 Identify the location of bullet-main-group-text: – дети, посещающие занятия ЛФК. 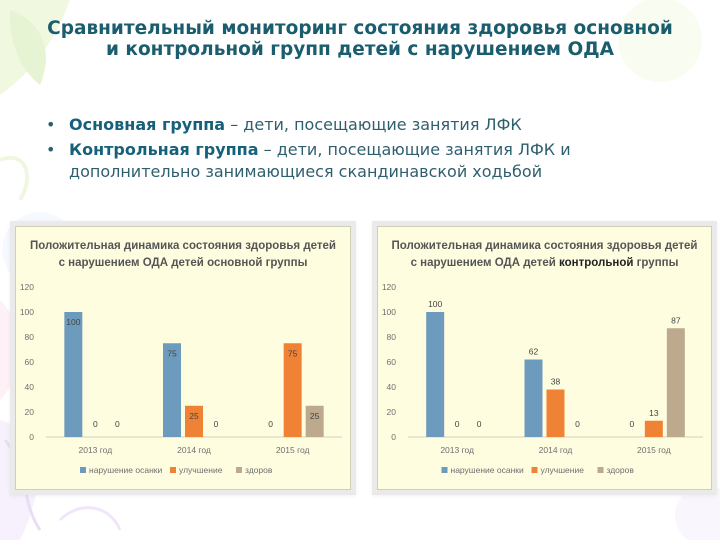
(373, 124).